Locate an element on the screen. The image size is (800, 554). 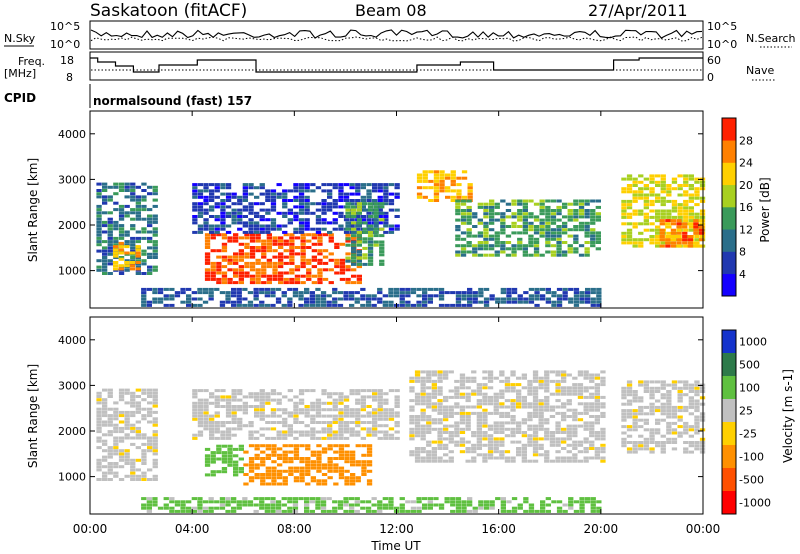
x-tick-label: 20:00 is located at coordinates (601, 529).